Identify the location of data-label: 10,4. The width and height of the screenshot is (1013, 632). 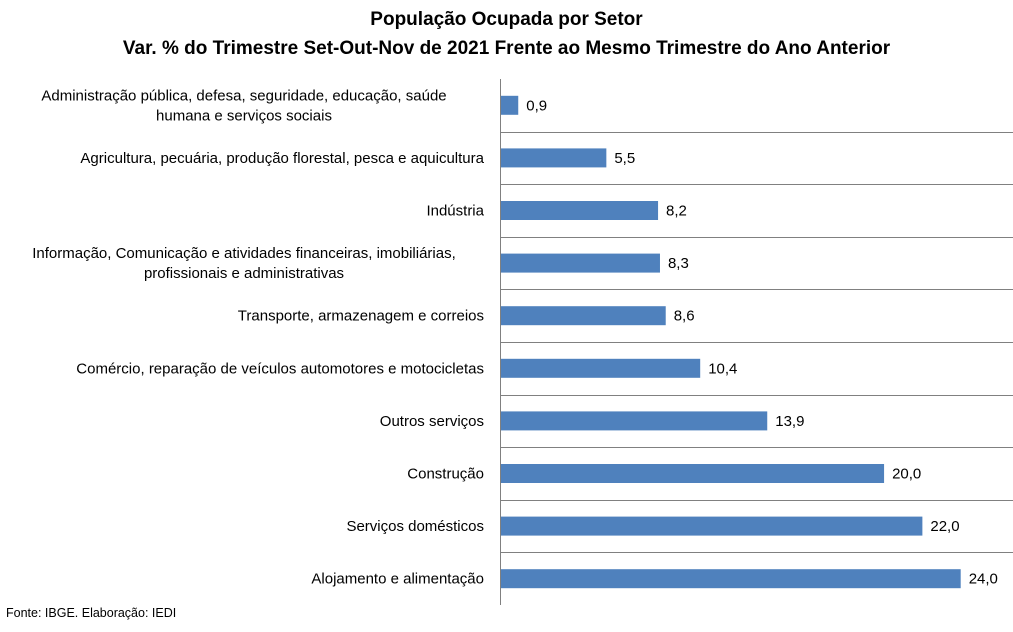
(722, 368).